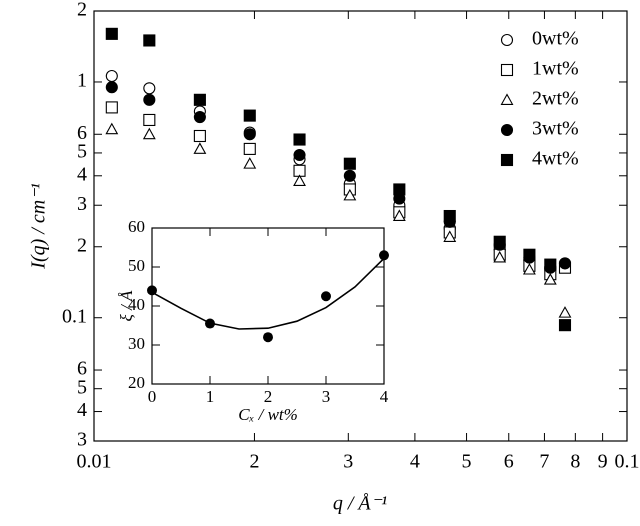 Image resolution: width=640 pixels, height=526 pixels. Describe the element at coordinates (136, 382) in the screenshot. I see `y-tick-label: 20` at that location.